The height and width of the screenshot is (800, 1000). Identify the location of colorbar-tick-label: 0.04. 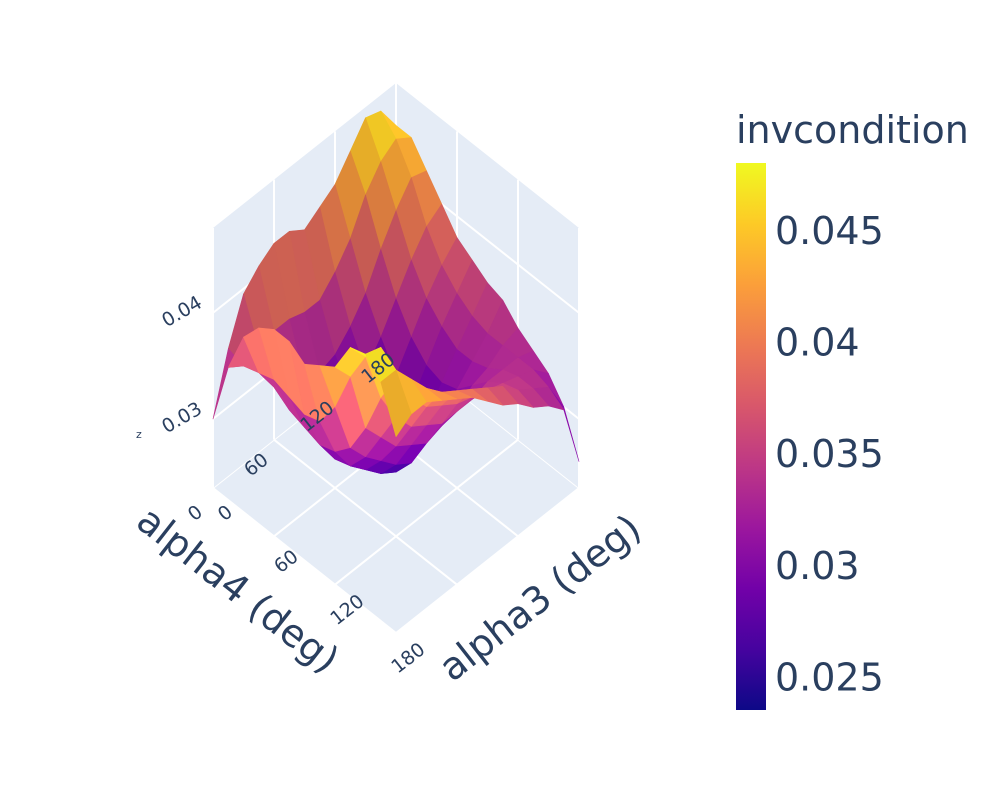
(817, 343).